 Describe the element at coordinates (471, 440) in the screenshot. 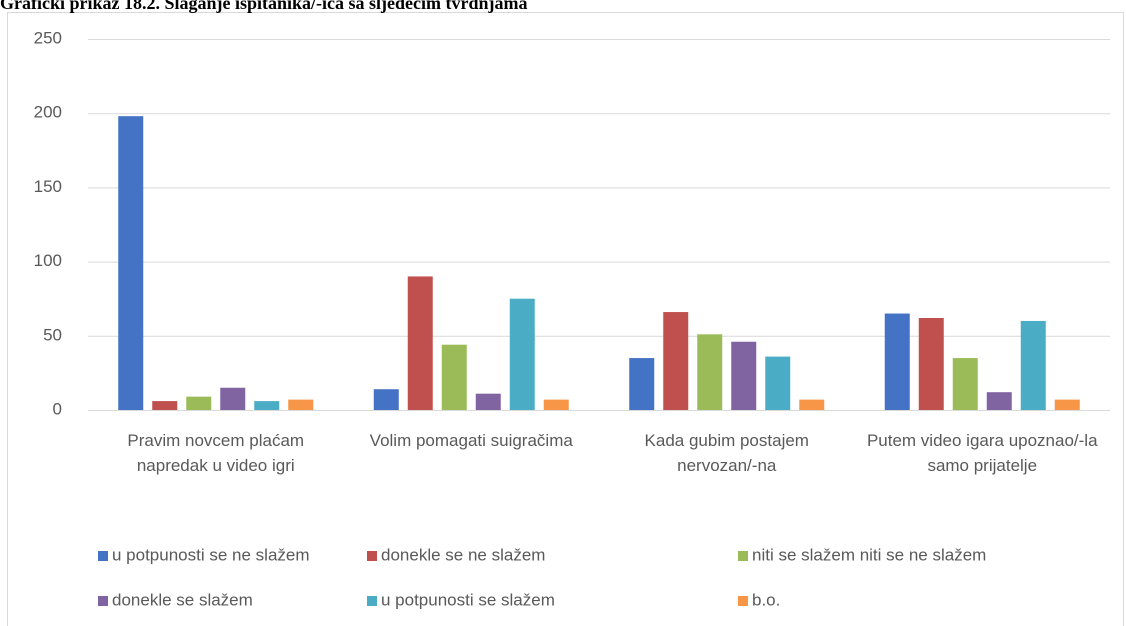

I see `x-tick-label: Volim pomagati suigračima` at that location.